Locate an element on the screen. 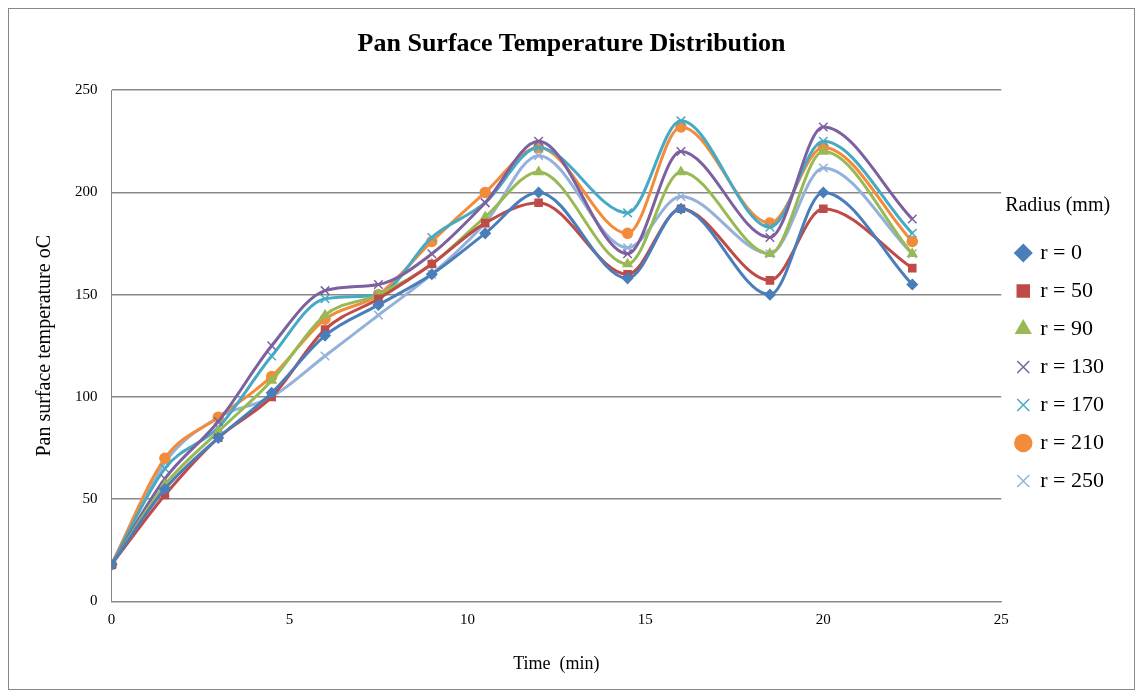  x-tick-label: 15 is located at coordinates (645, 619).